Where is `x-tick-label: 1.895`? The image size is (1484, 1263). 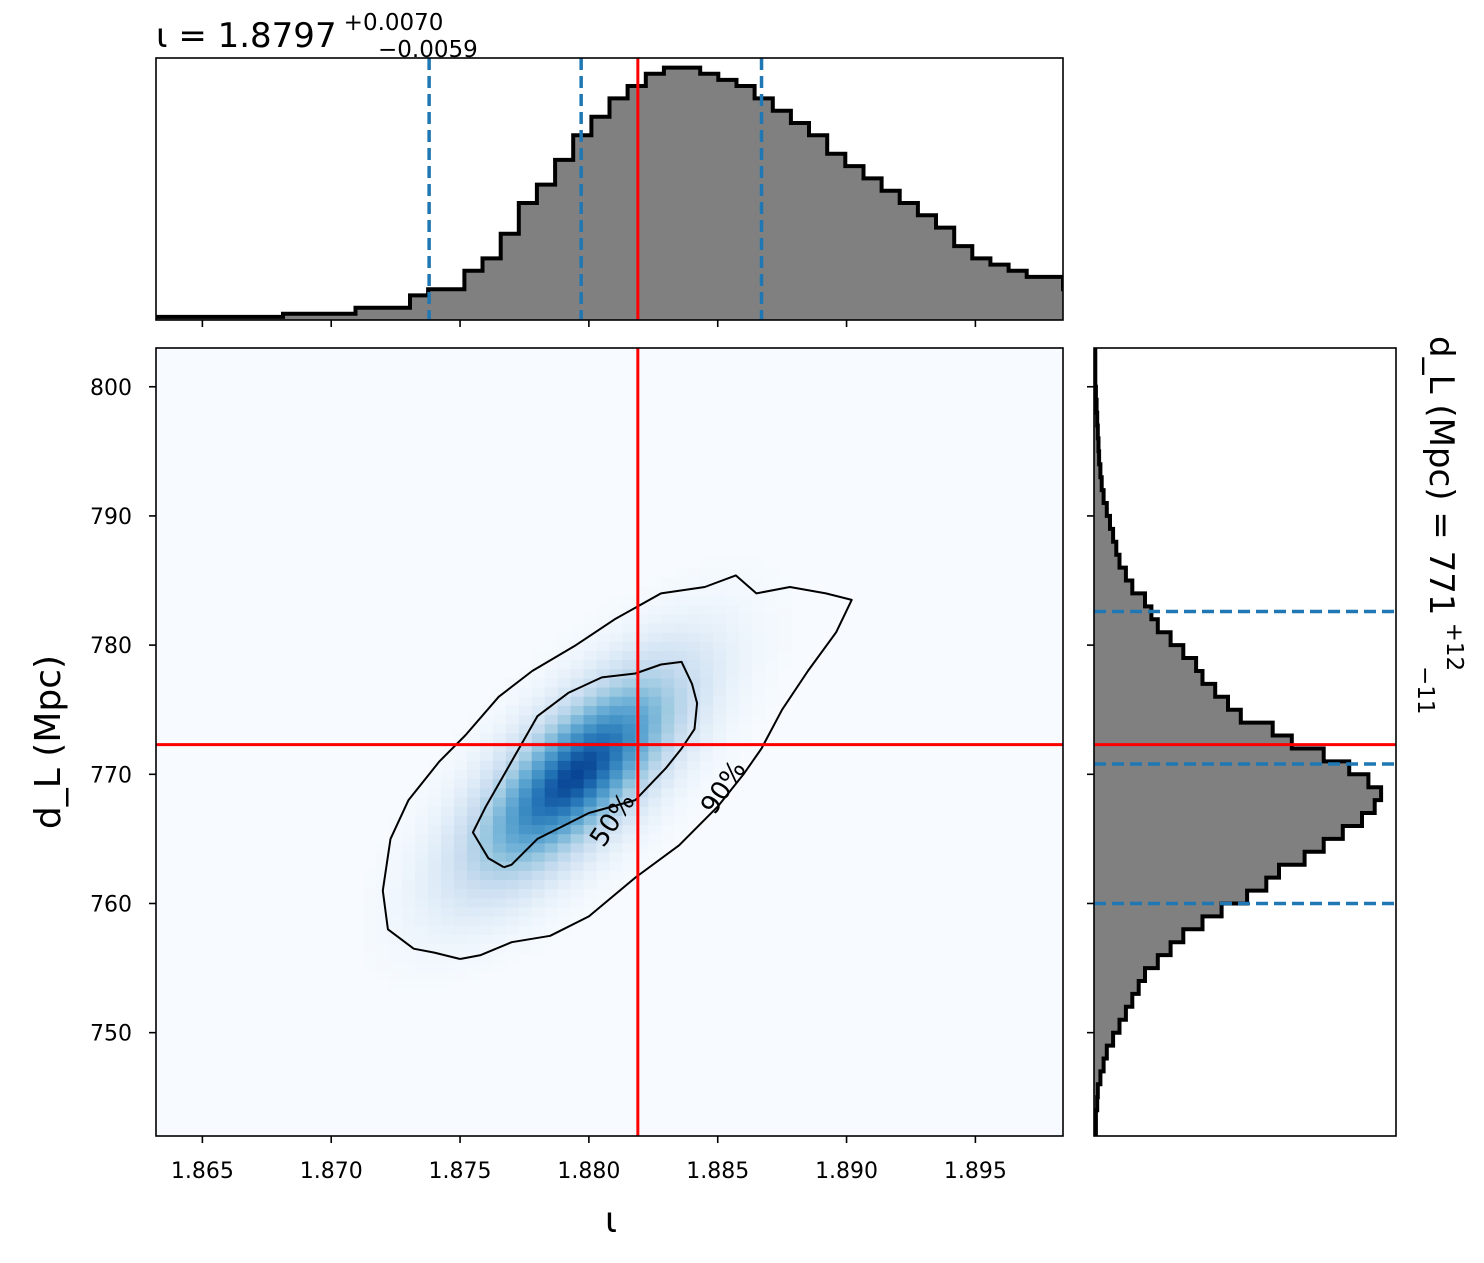 x-tick-label: 1.895 is located at coordinates (975, 1171).